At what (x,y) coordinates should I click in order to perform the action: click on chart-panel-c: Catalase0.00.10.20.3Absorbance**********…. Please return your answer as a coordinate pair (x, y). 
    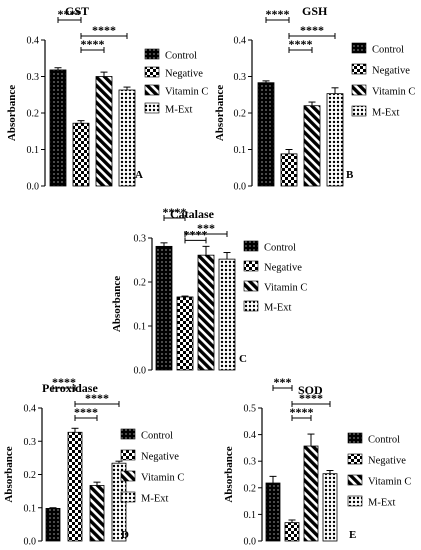
    Looking at the image, I should click on (209, 291).